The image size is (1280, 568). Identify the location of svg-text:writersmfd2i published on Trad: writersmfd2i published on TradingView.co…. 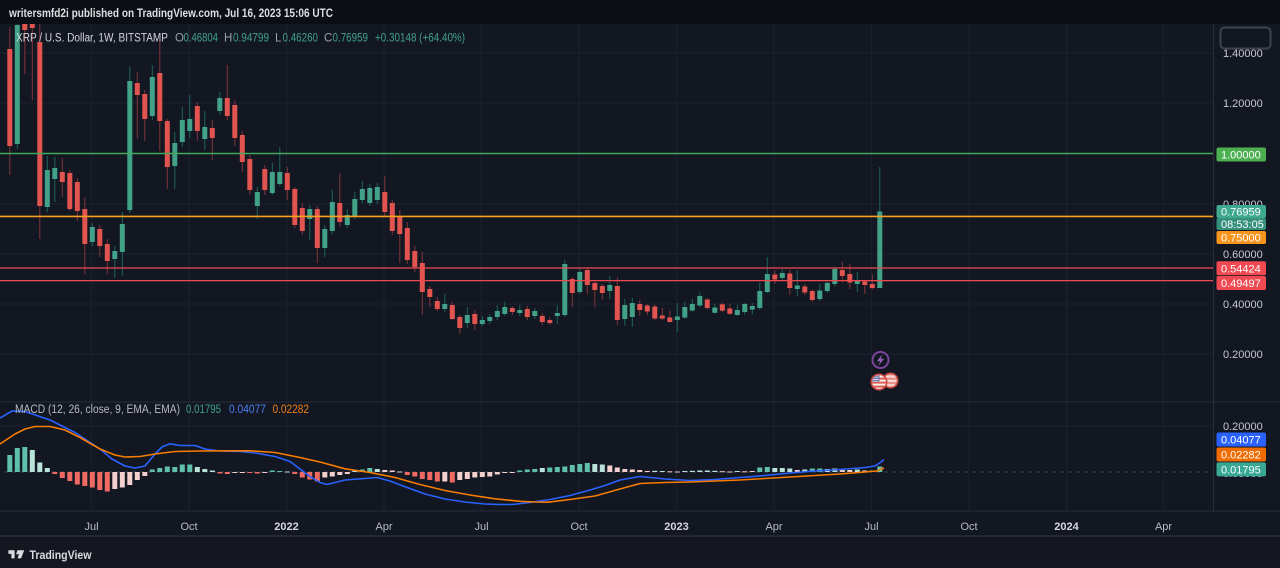
(170, 13).